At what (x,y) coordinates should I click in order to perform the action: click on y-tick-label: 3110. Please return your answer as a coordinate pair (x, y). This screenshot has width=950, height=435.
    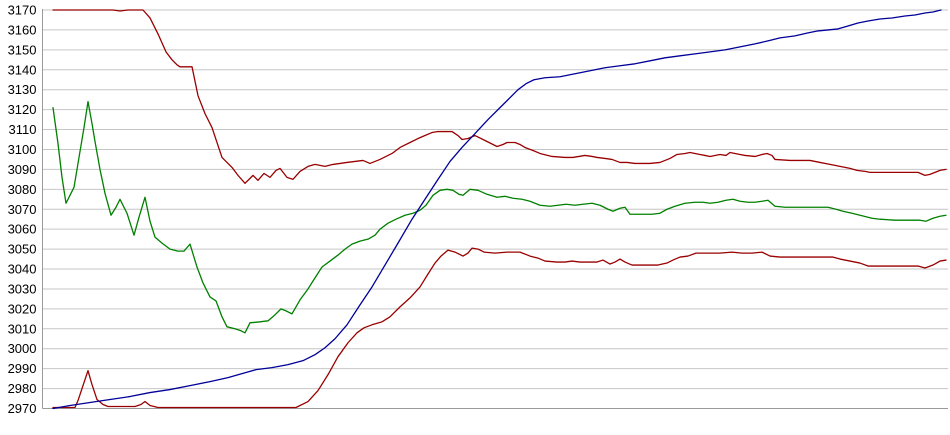
    Looking at the image, I should click on (23, 129).